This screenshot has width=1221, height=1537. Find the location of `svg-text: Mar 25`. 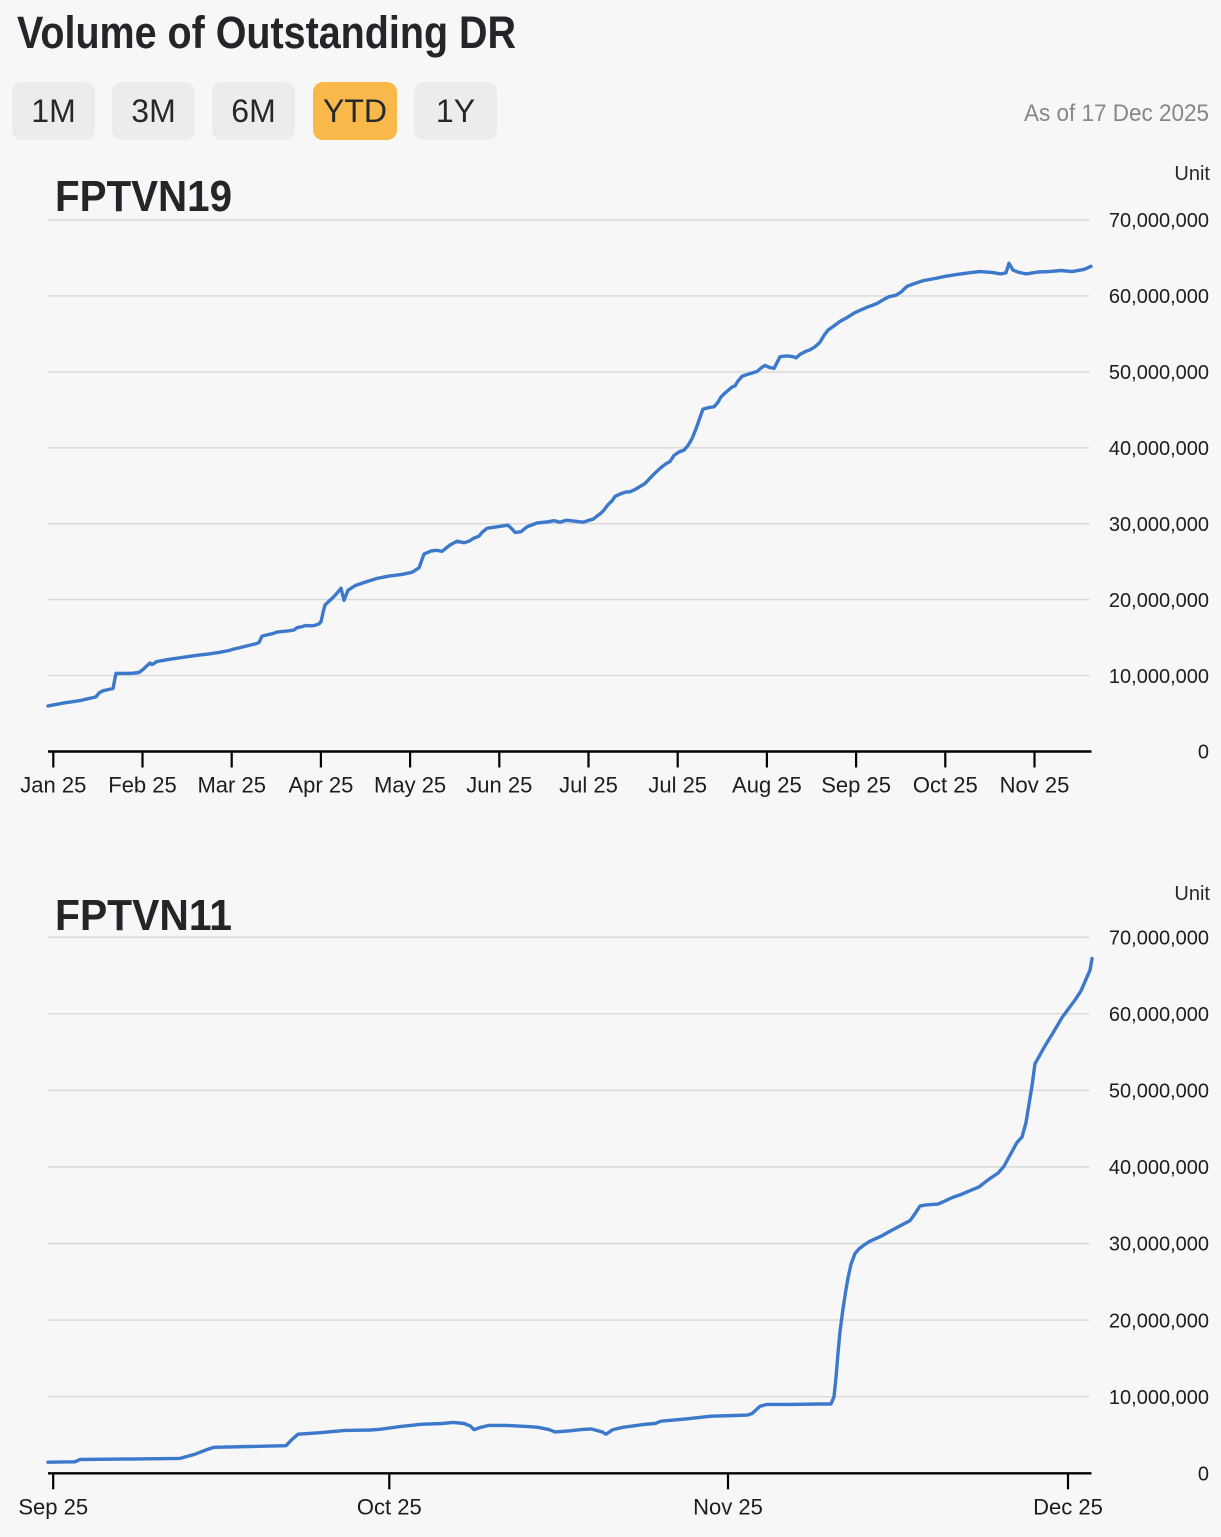

svg-text: Mar 25 is located at coordinates (231, 785).